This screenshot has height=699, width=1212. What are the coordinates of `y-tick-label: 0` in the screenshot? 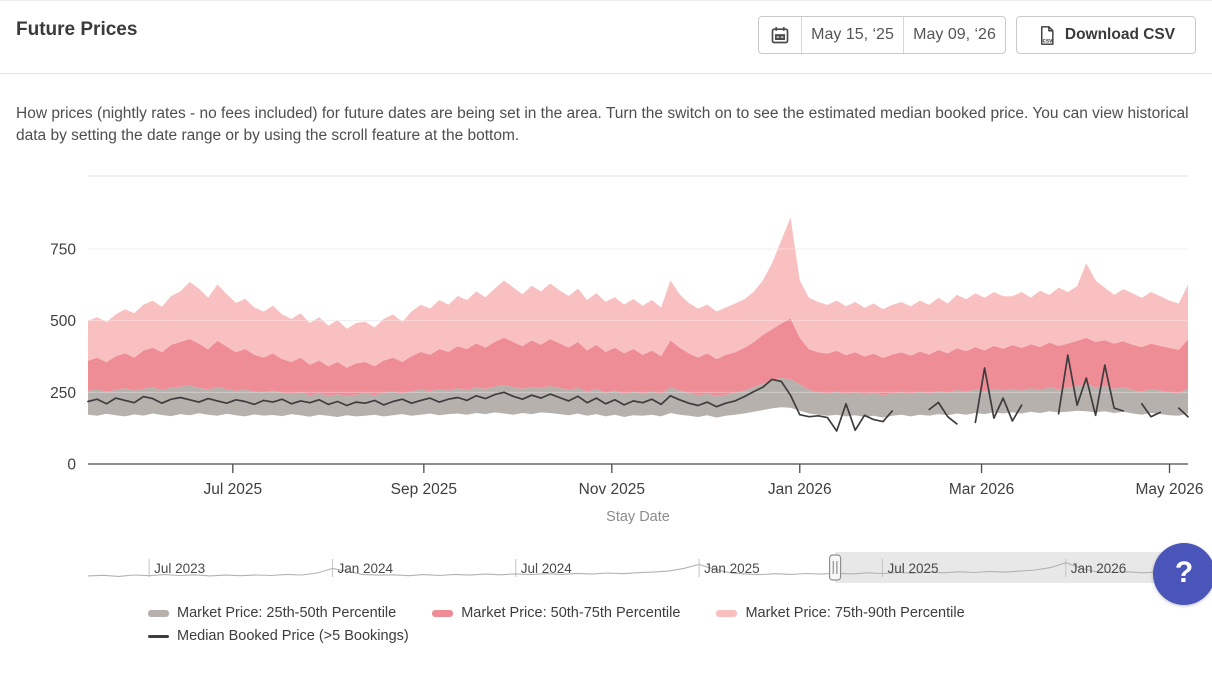 It's located at (71, 465).